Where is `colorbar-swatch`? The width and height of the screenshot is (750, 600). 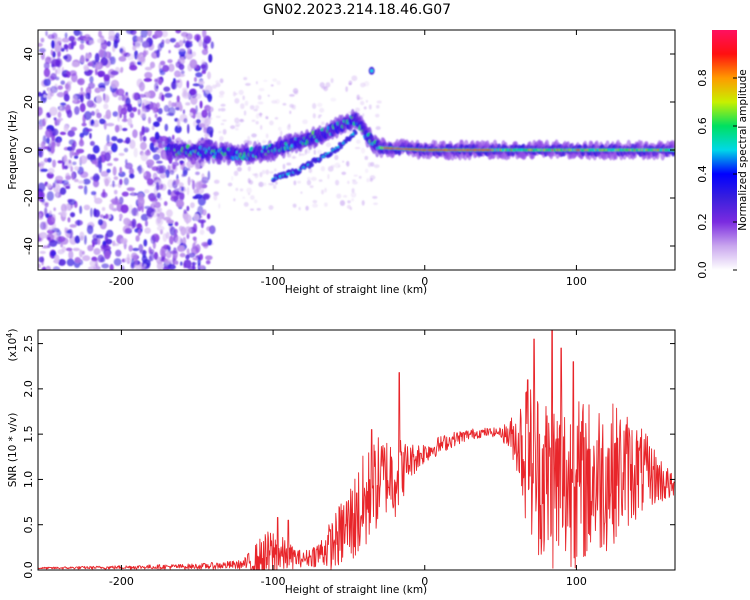 colorbar-swatch is located at coordinates (724, 150).